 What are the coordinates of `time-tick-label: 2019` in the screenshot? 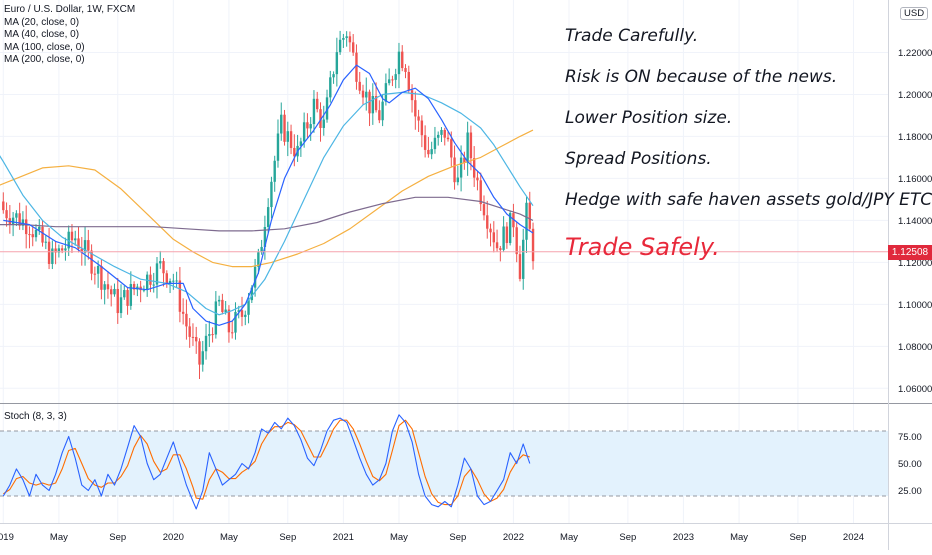 It's located at (7, 537).